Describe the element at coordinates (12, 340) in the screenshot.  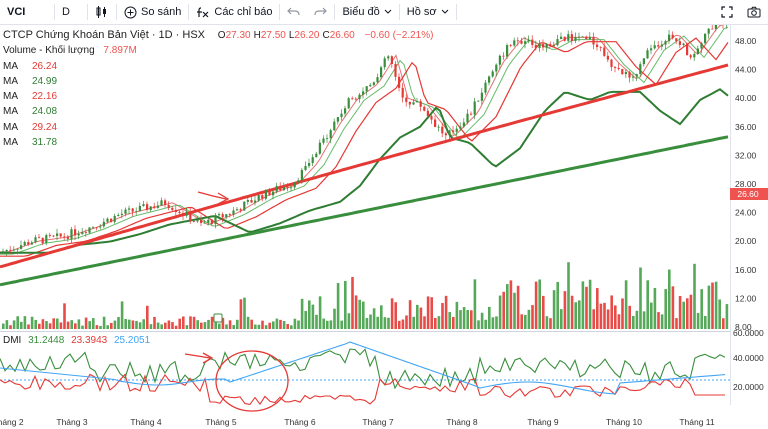
I see `dmi-label: DMI` at that location.